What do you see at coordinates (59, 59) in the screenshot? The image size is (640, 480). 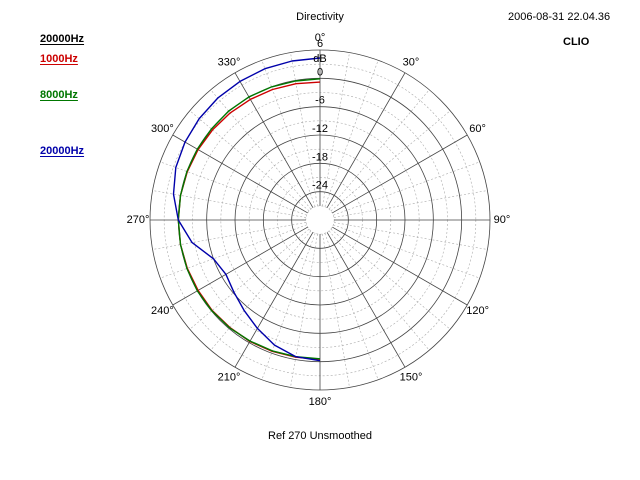 I see `legend-item-1000hz: 1000Hz` at bounding box center [59, 59].